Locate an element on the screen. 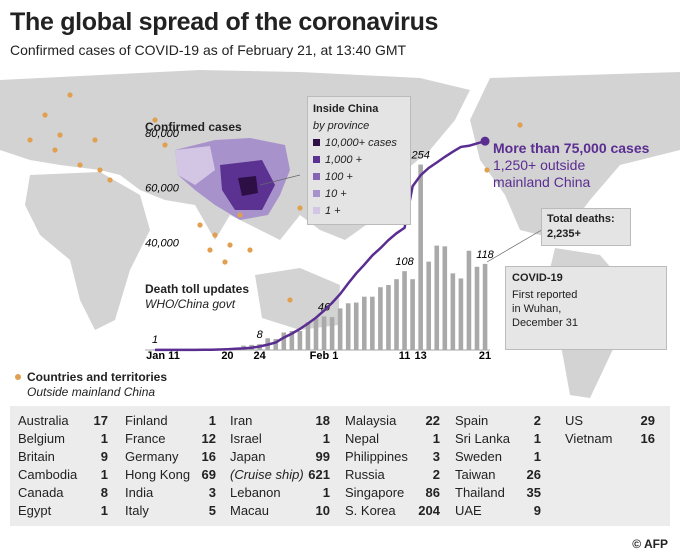 This screenshot has width=680, height=557. country-count: 8 is located at coordinates (104, 492).